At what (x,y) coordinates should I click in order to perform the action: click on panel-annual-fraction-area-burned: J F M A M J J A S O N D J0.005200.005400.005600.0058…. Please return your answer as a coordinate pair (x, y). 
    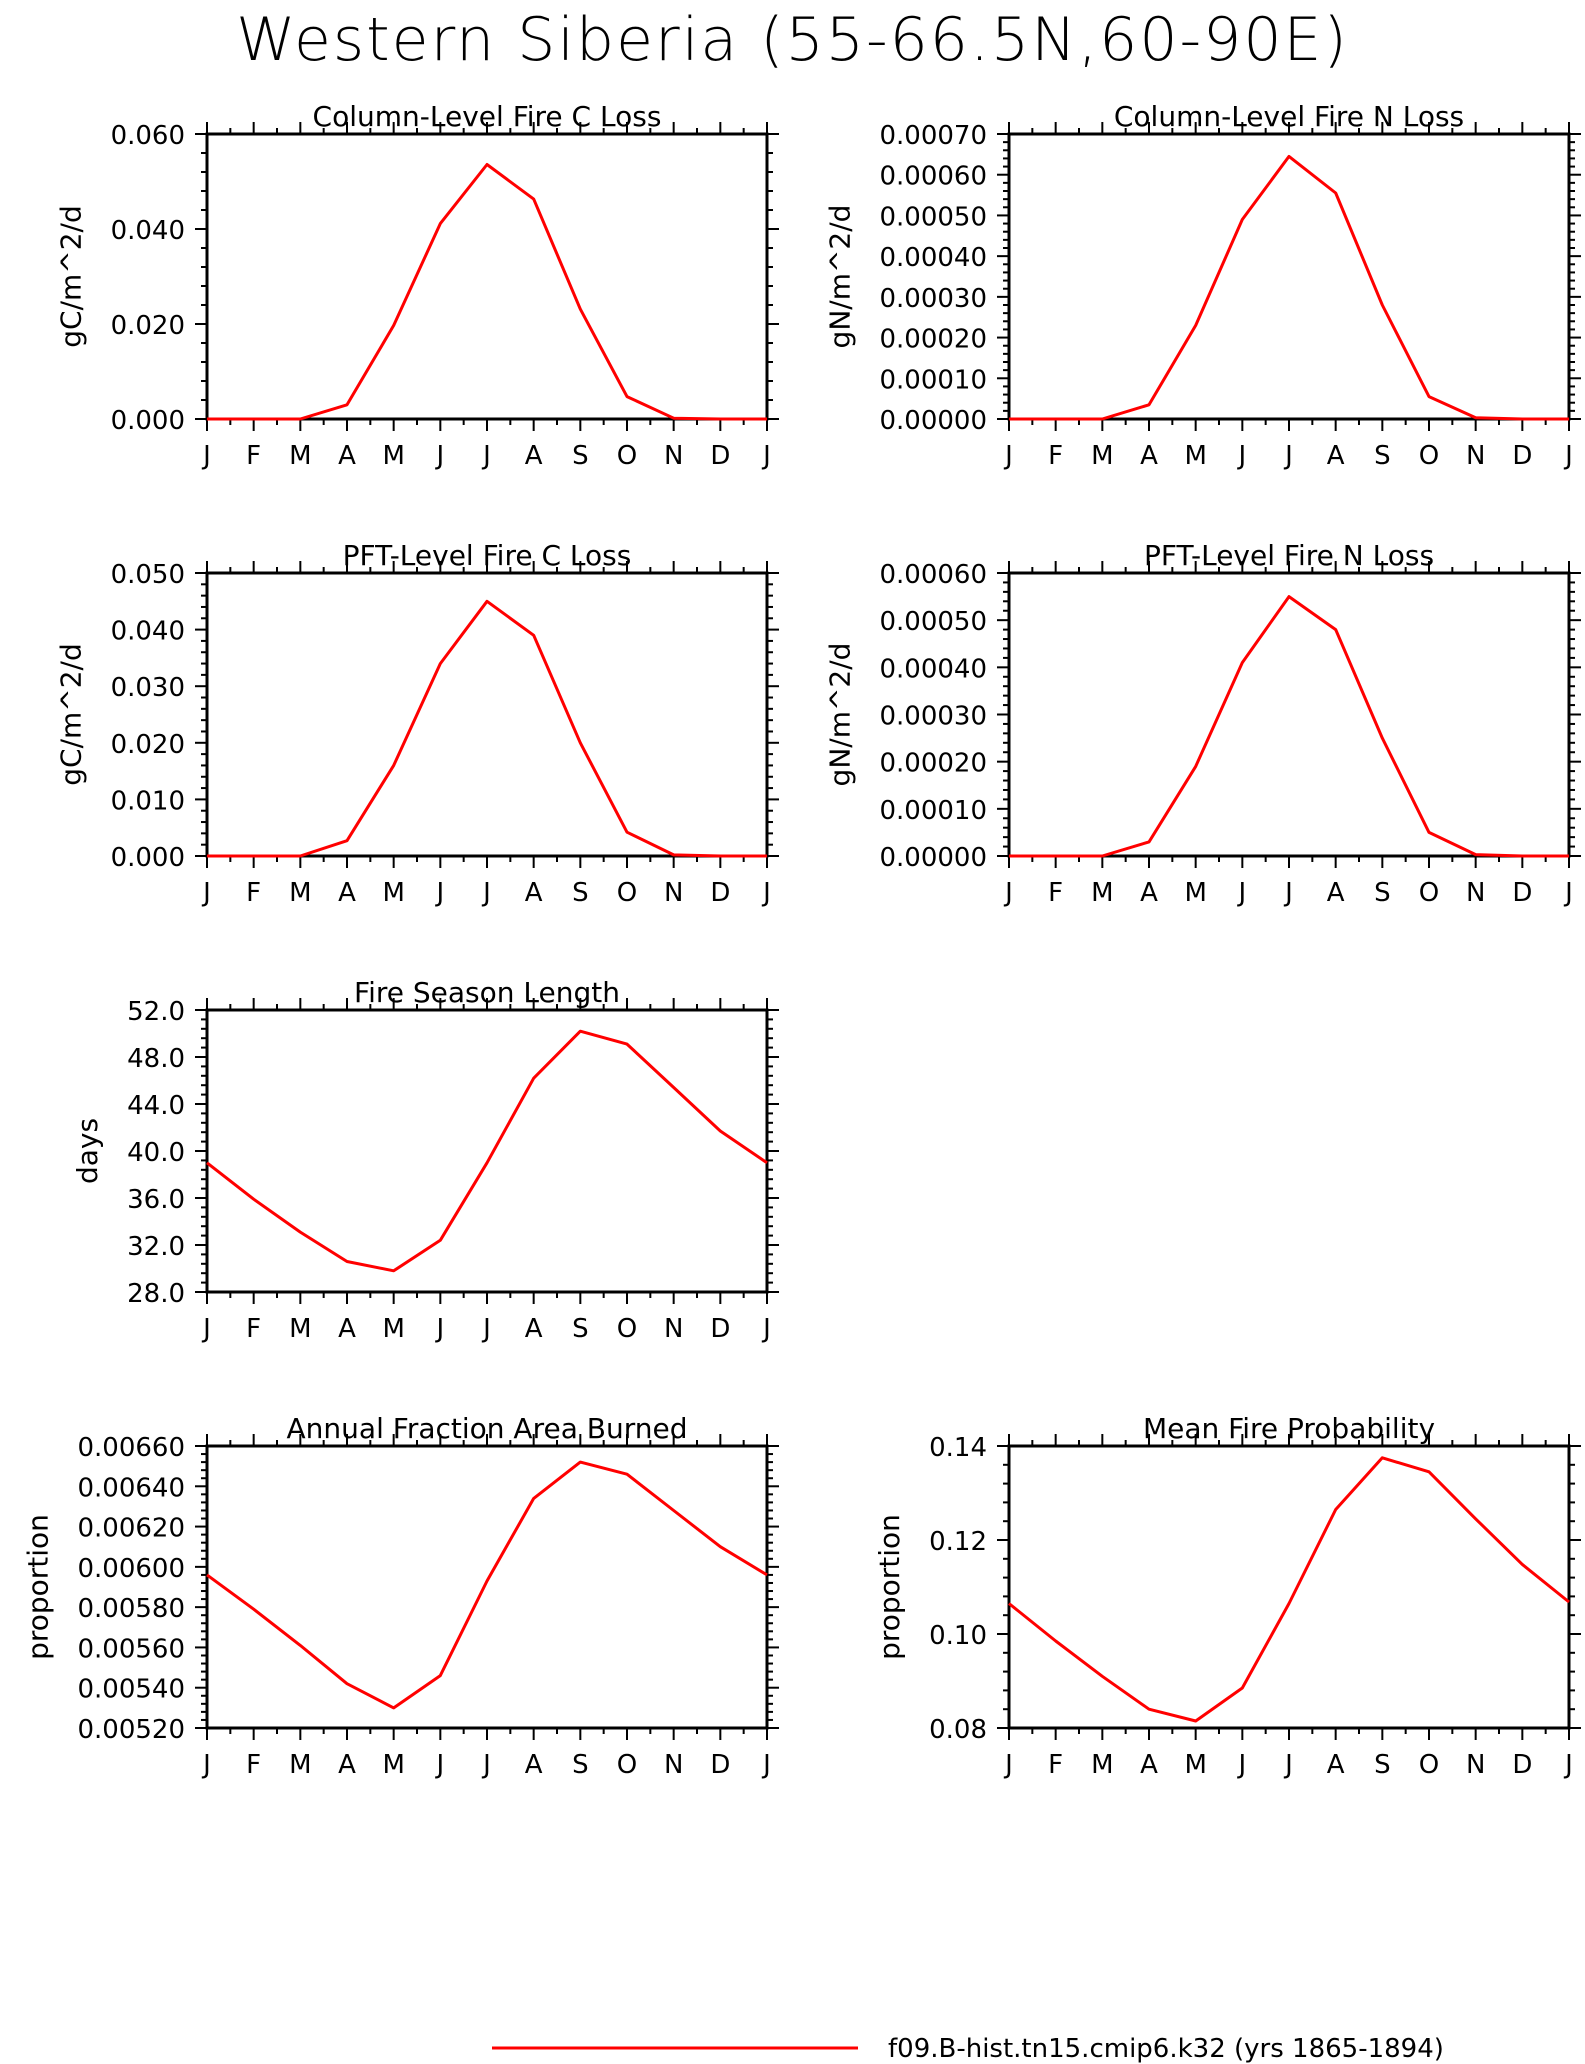
    Looking at the image, I should click on (400, 1596).